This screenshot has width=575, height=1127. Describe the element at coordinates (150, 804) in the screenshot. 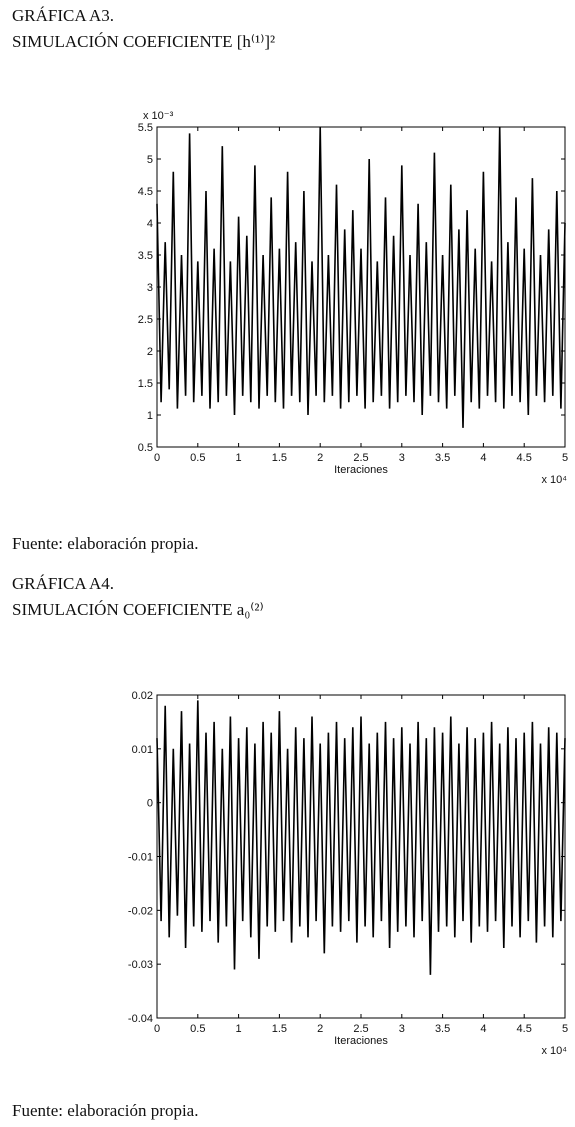

I see `y-tick-label: 0` at that location.